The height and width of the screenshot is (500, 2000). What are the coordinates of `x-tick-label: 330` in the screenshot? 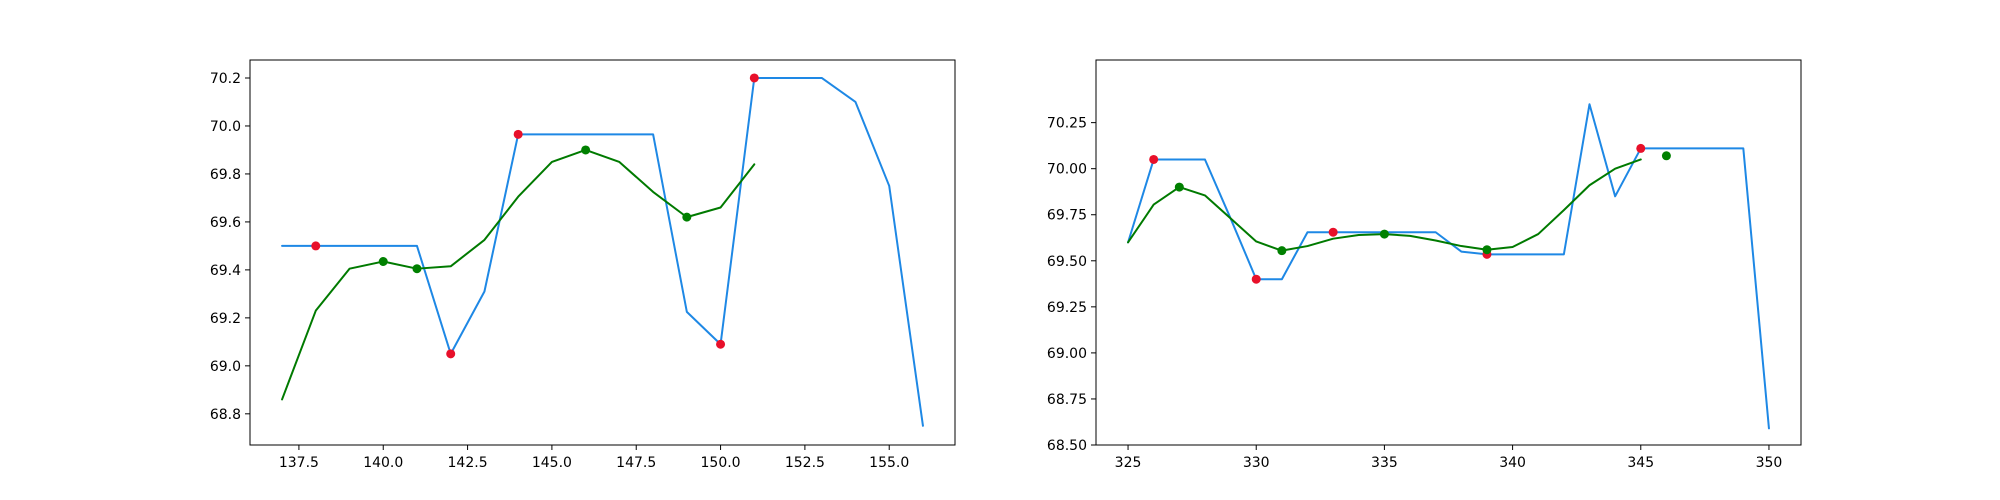 It's located at (1256, 463).